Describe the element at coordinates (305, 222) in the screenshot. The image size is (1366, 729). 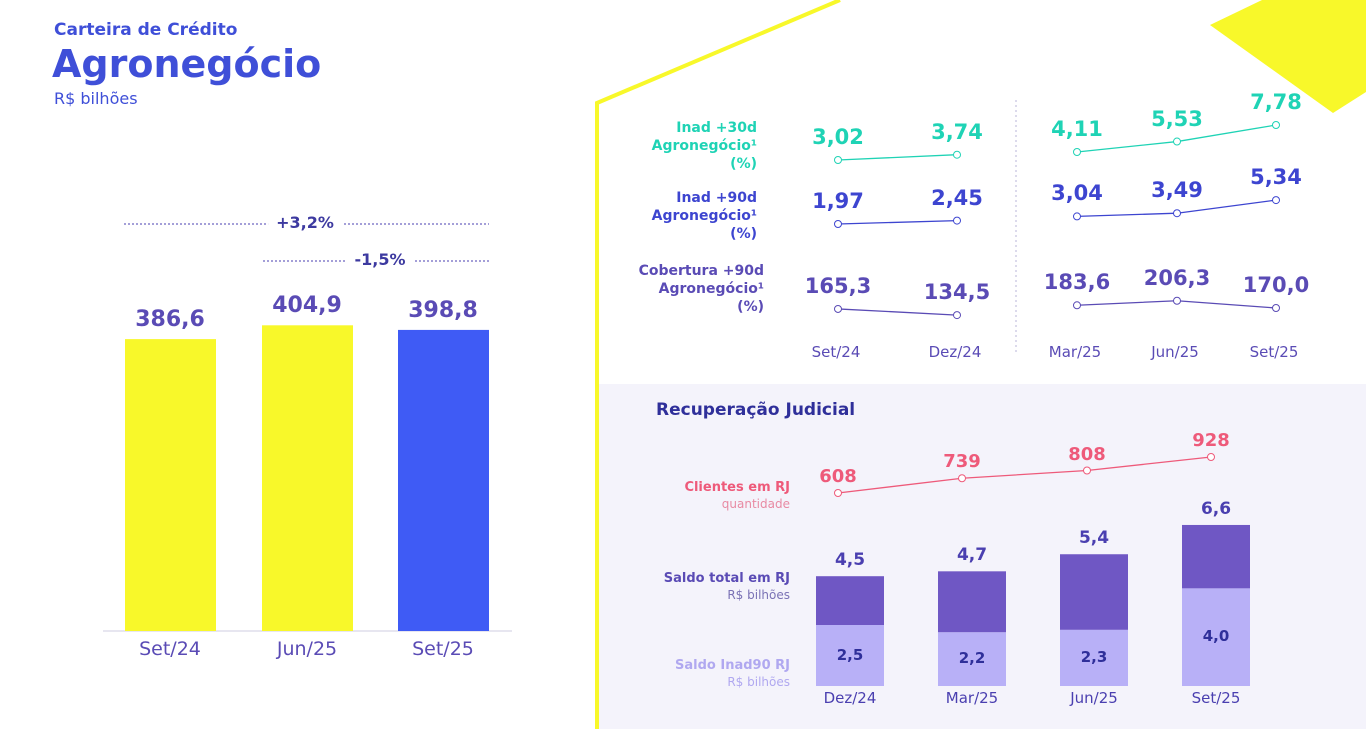
I see `variation-label: +3,2%` at that location.